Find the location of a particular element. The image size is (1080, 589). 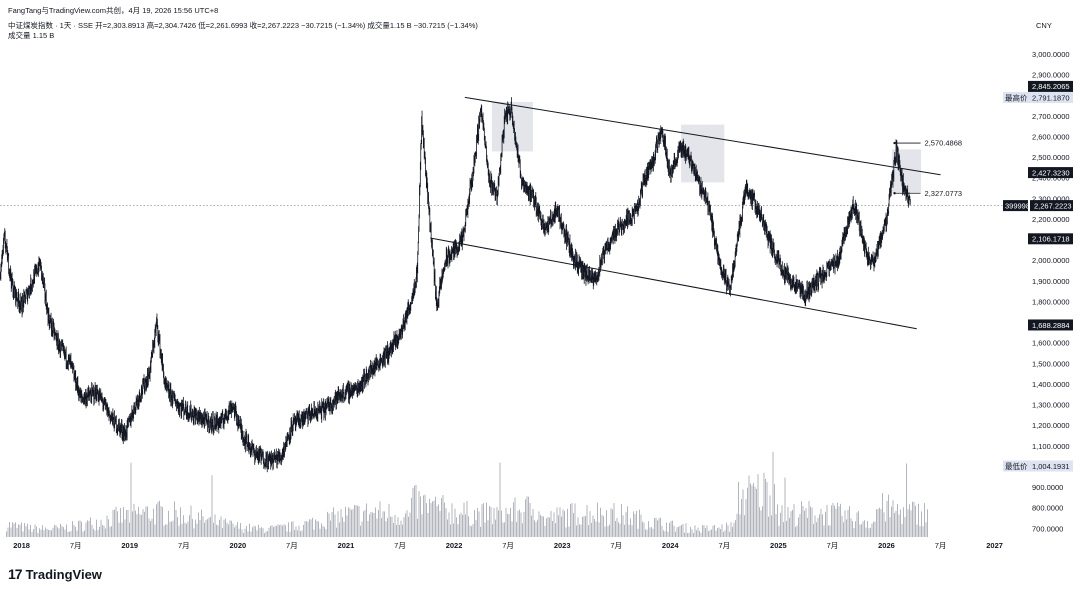

y-tick-label: 2,400.0000 is located at coordinates (1051, 178).